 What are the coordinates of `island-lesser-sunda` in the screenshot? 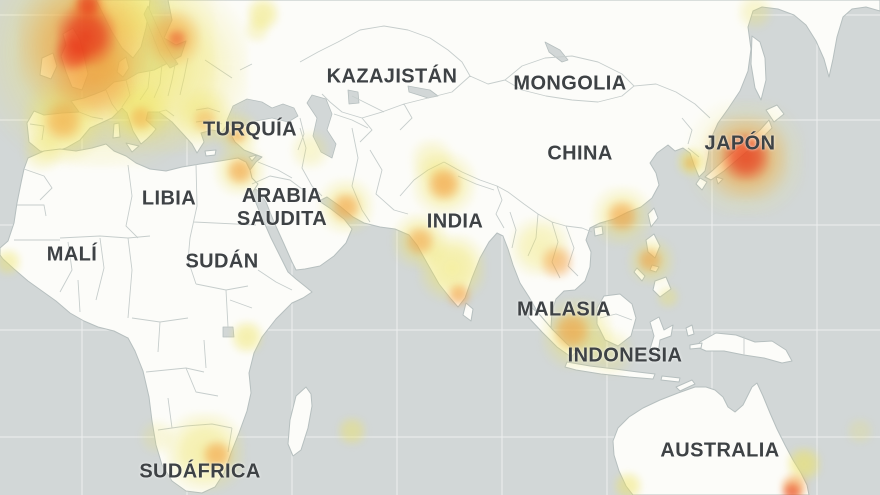 It's located at (670, 379).